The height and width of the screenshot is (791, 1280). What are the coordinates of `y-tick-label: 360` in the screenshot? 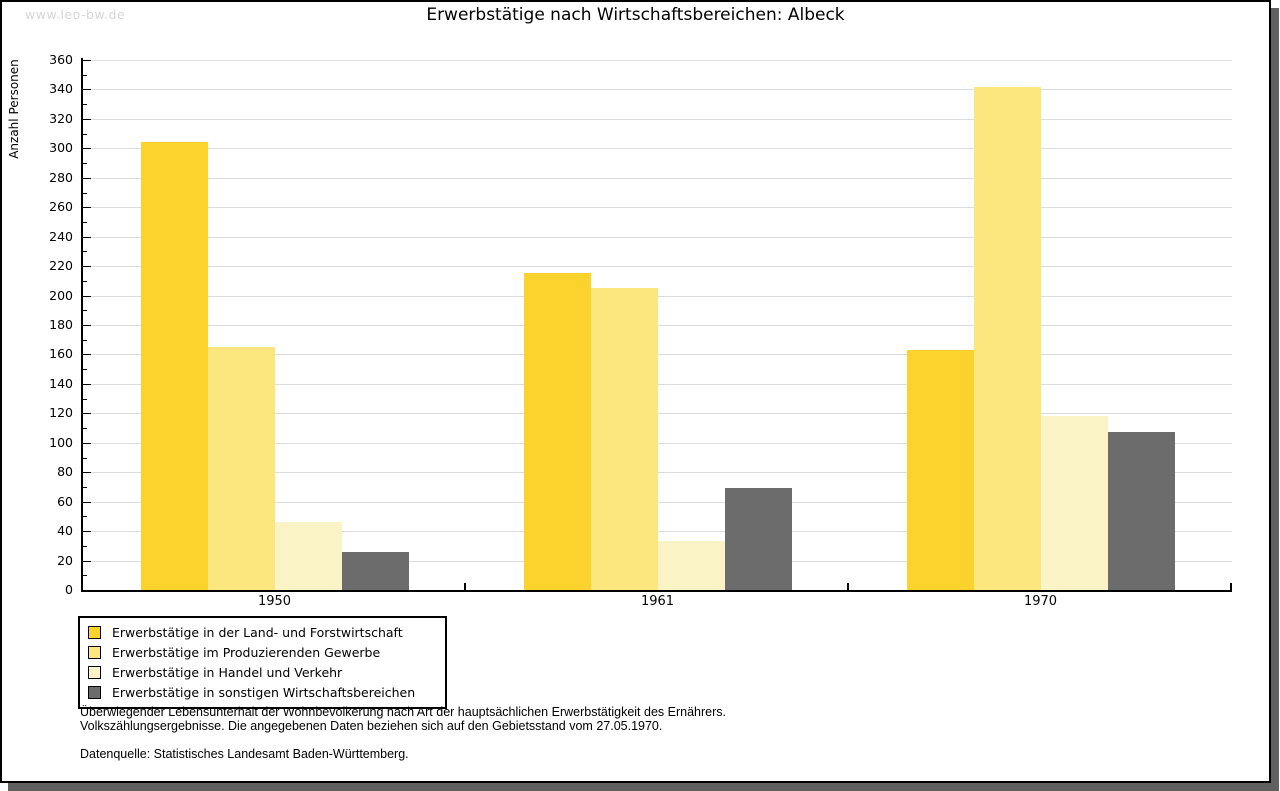 It's located at (61, 59).